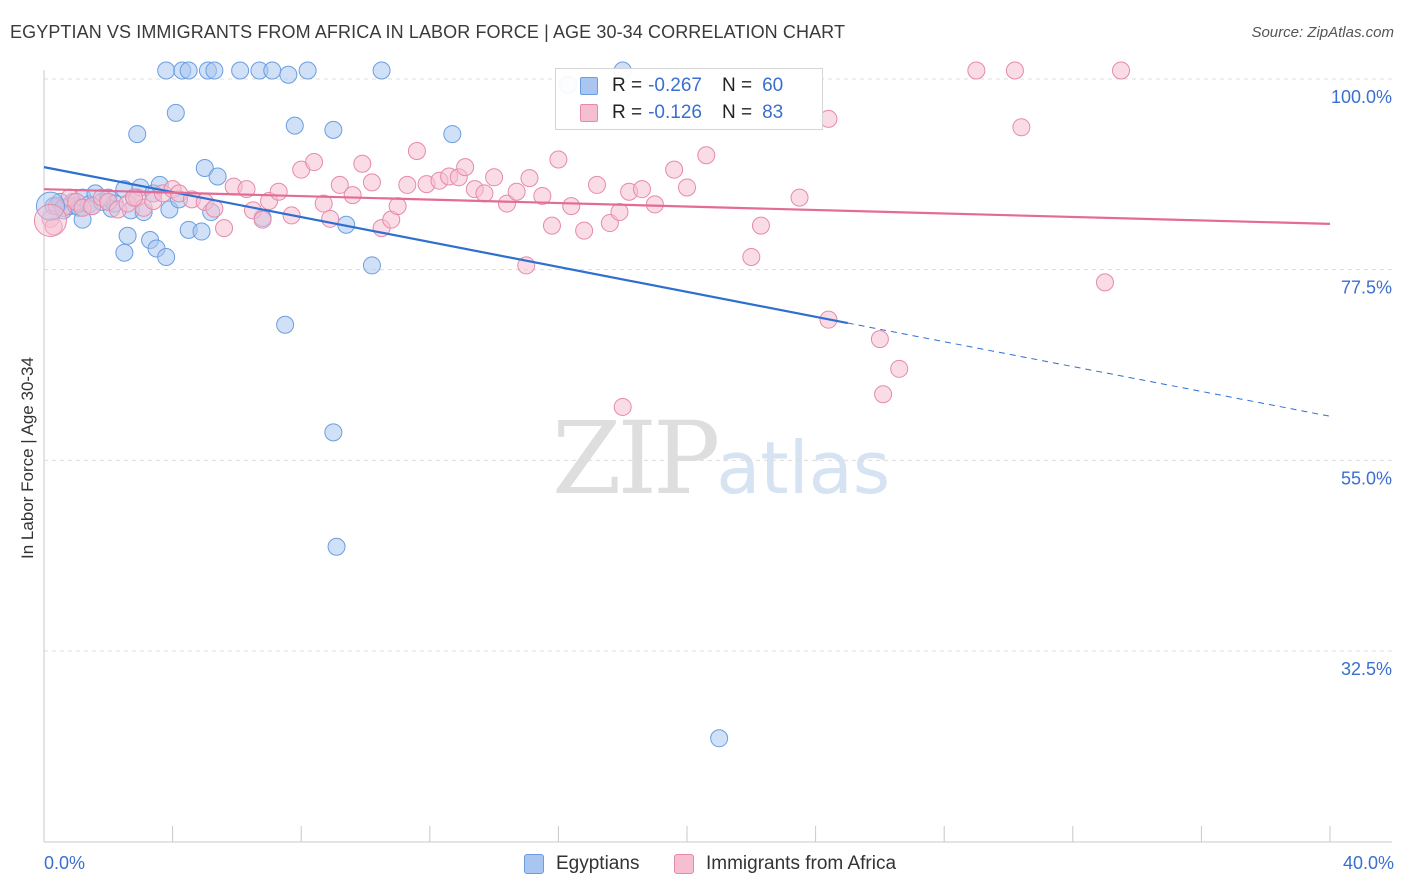  I want to click on y-tick-label: 100.0%, so click(1361, 97).